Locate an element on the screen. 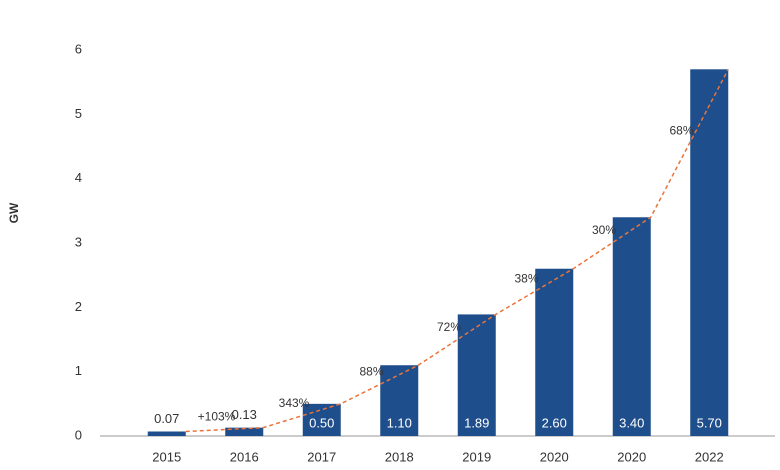 This screenshot has height=470, width=780. growth-label: +103% is located at coordinates (217, 417).